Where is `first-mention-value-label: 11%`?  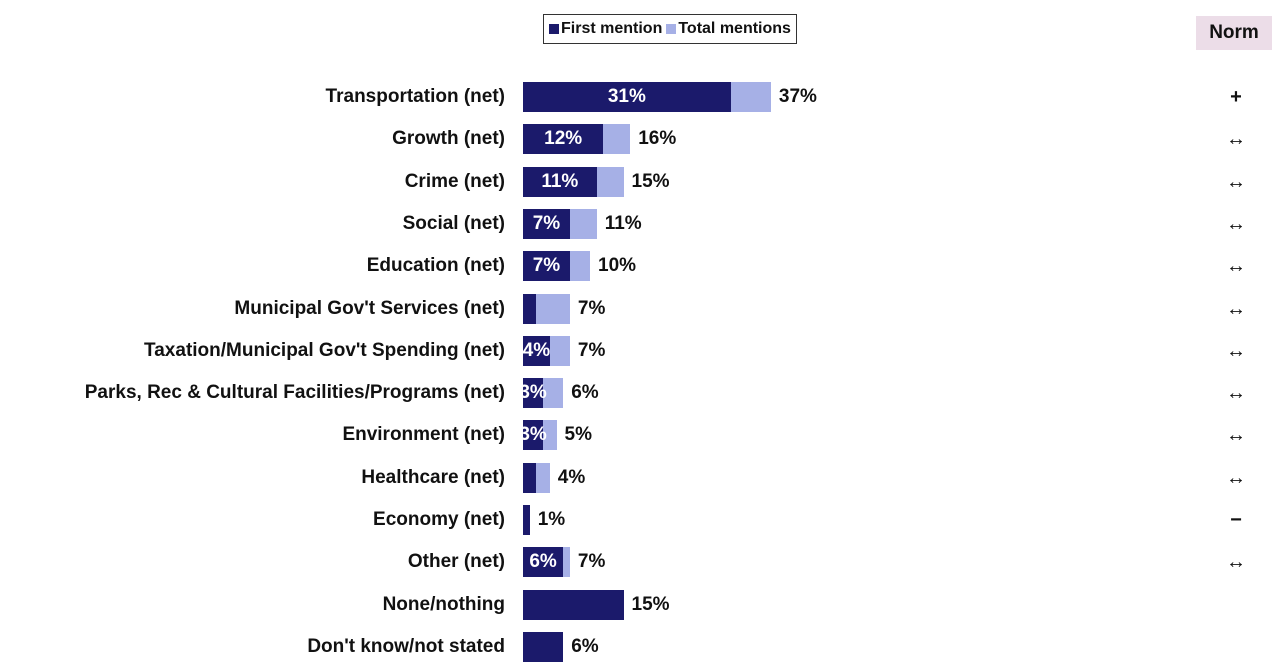
first-mention-value-label: 11% is located at coordinates (560, 181).